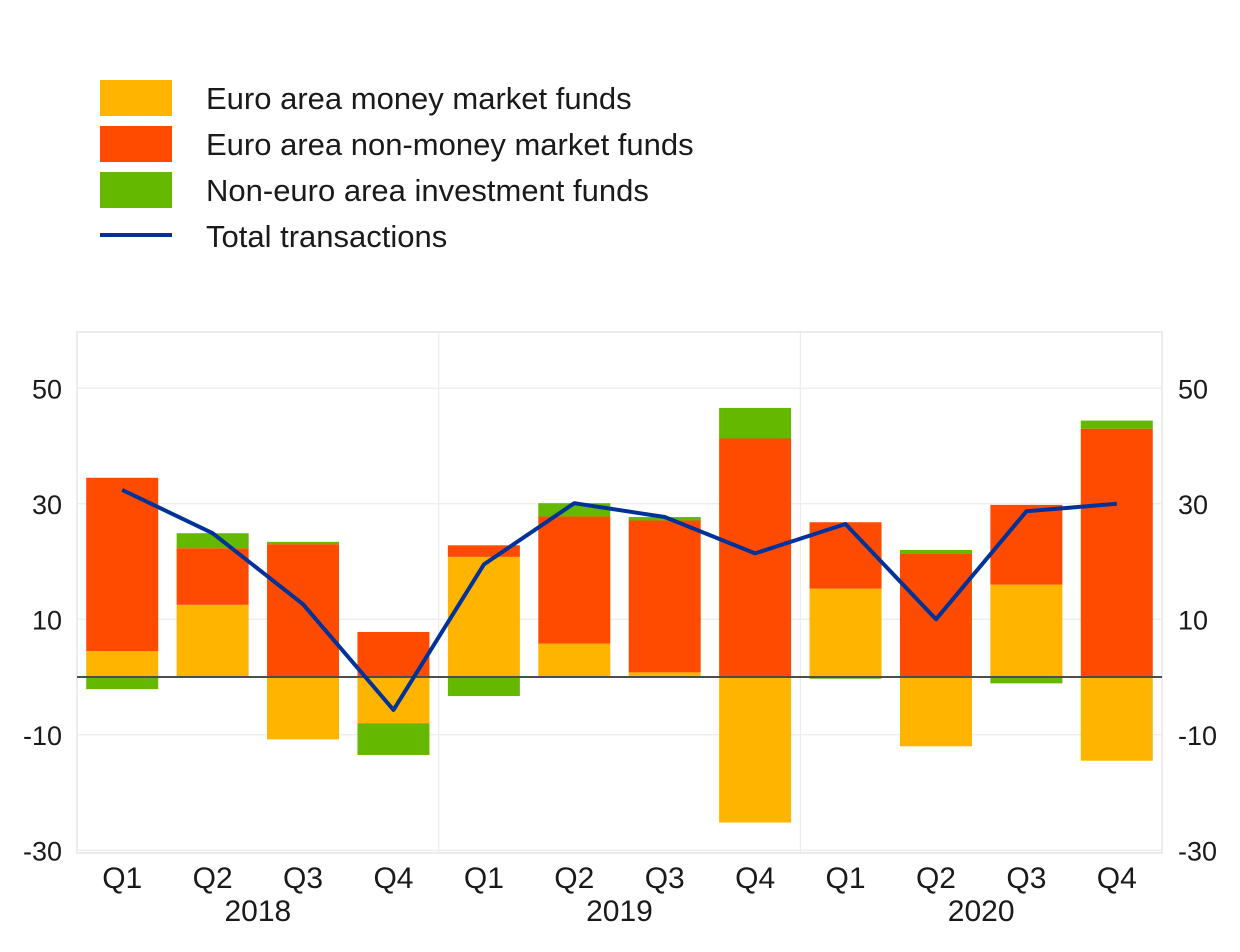 This screenshot has height=952, width=1240. What do you see at coordinates (42, 851) in the screenshot?
I see `y-tick-left--30: -30` at bounding box center [42, 851].